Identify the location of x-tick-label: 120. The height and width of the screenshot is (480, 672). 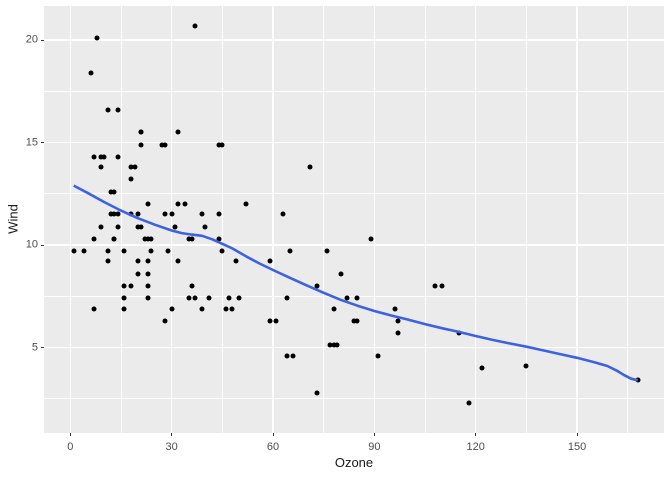
(475, 447).